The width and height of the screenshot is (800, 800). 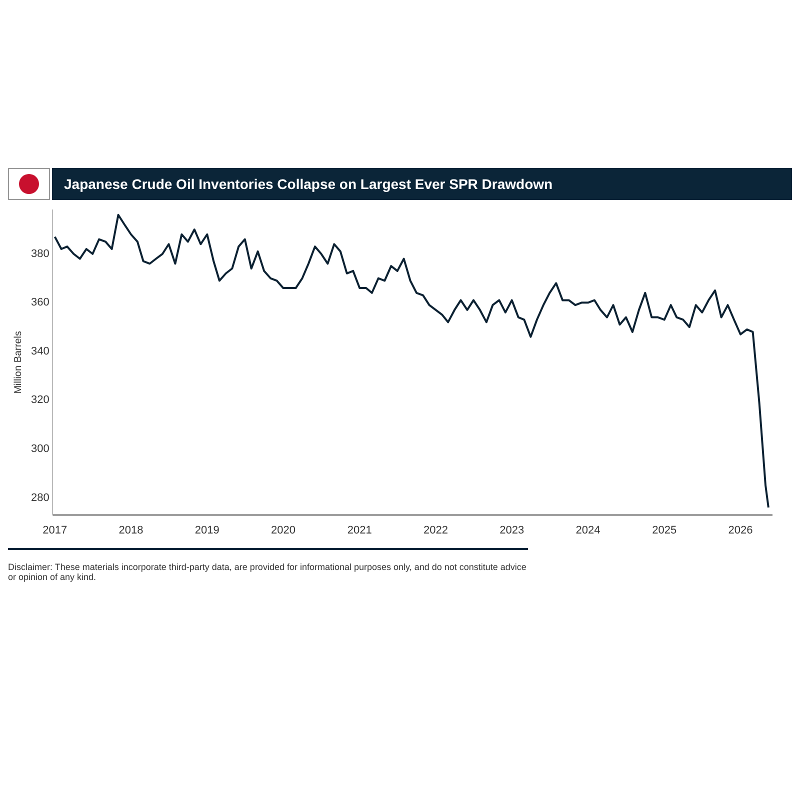 What do you see at coordinates (40, 254) in the screenshot?
I see `y-tick-label: 380` at bounding box center [40, 254].